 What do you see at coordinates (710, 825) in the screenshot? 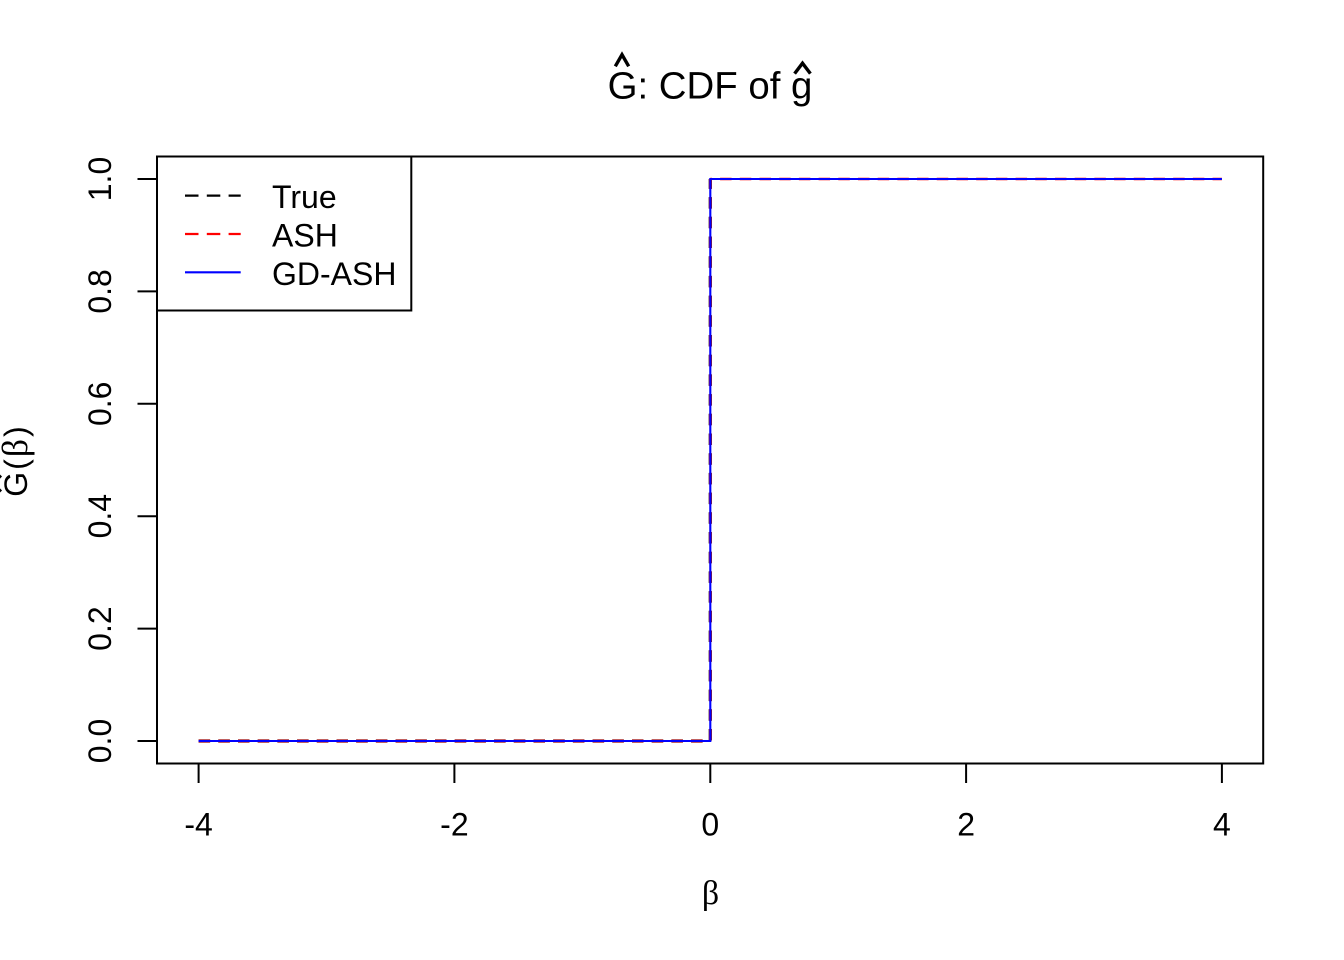
I see `svg-text: 0` at bounding box center [710, 825].